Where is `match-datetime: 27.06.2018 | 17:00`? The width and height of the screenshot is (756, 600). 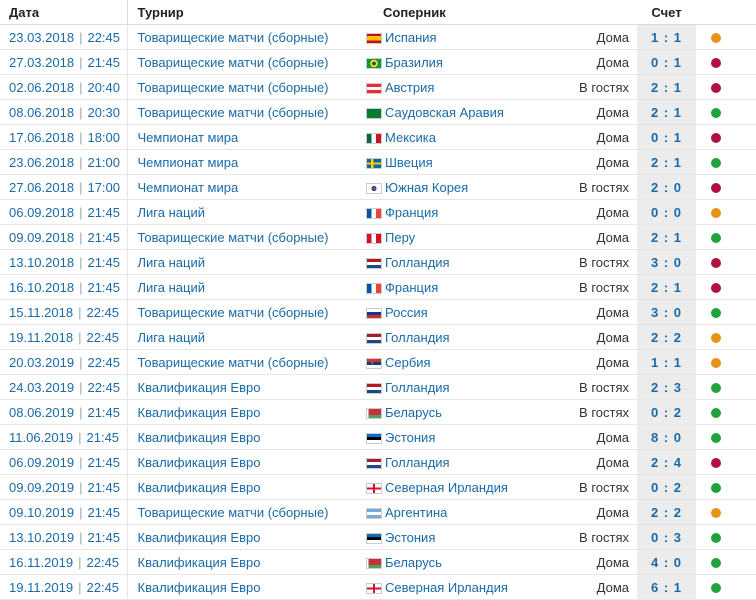
match-datetime: 27.06.2018 | 17:00 is located at coordinates (64, 187).